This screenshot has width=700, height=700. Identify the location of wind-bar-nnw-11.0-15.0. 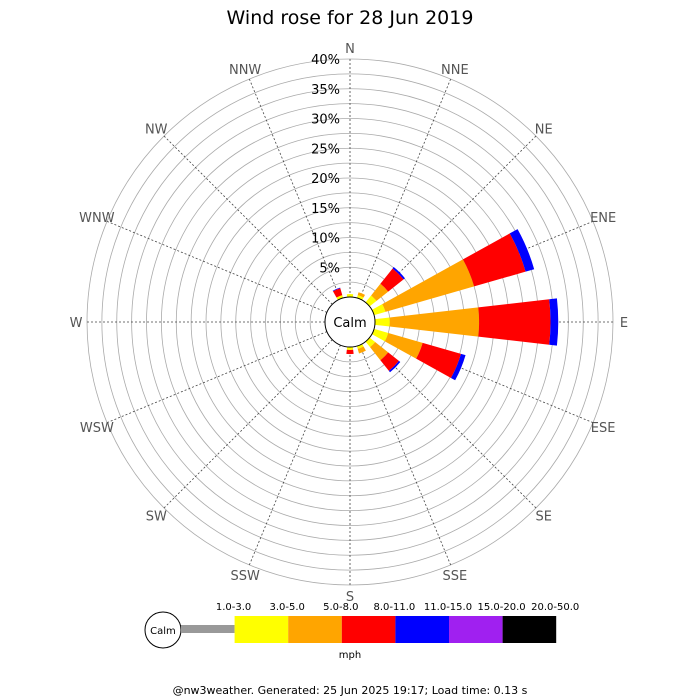
(336, 289).